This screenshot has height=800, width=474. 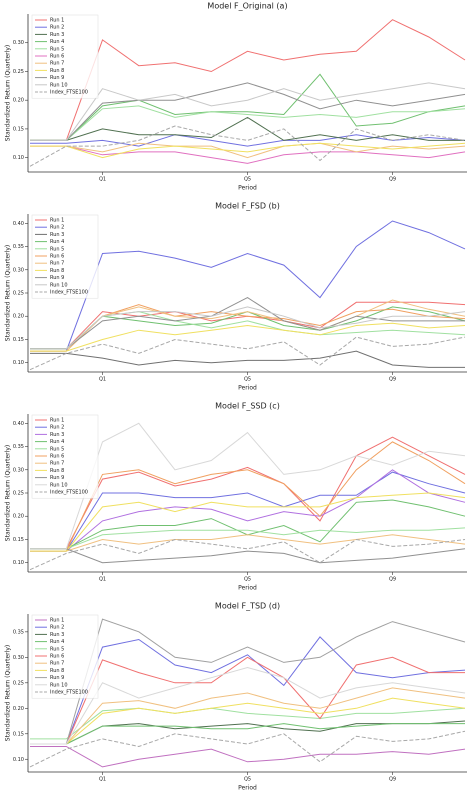 What do you see at coordinates (247, 606) in the screenshot?
I see `chart-title: Model F_TSD (d)` at bounding box center [247, 606].